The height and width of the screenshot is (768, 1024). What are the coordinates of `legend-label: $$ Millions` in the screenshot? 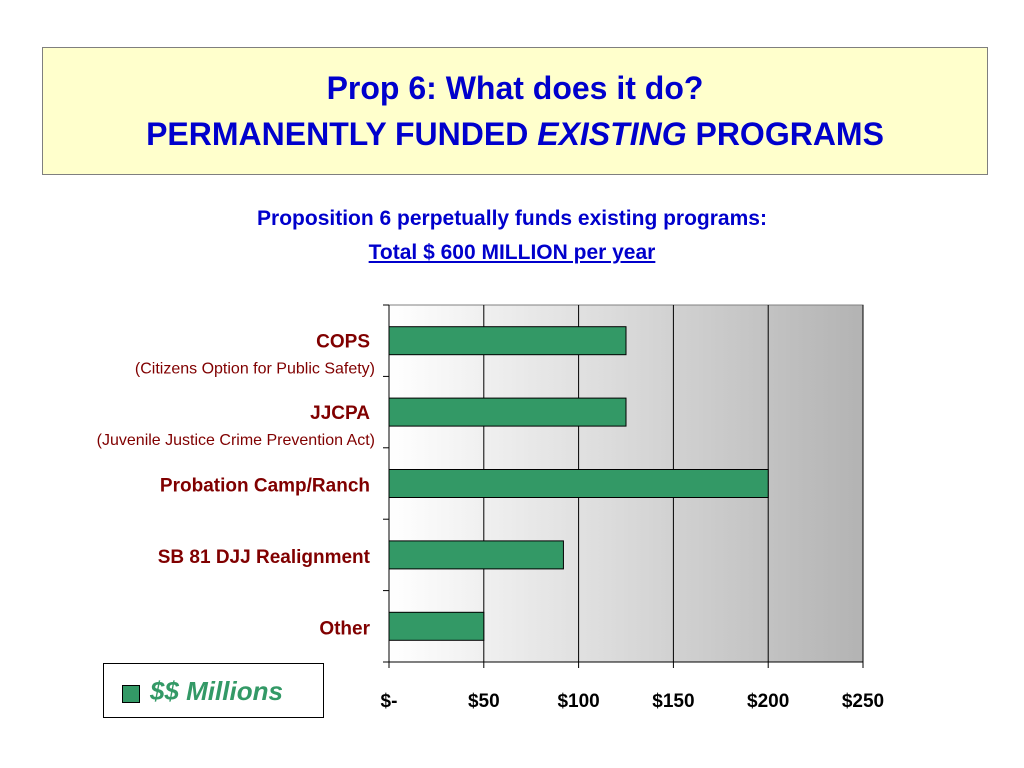 It's located at (216, 691).